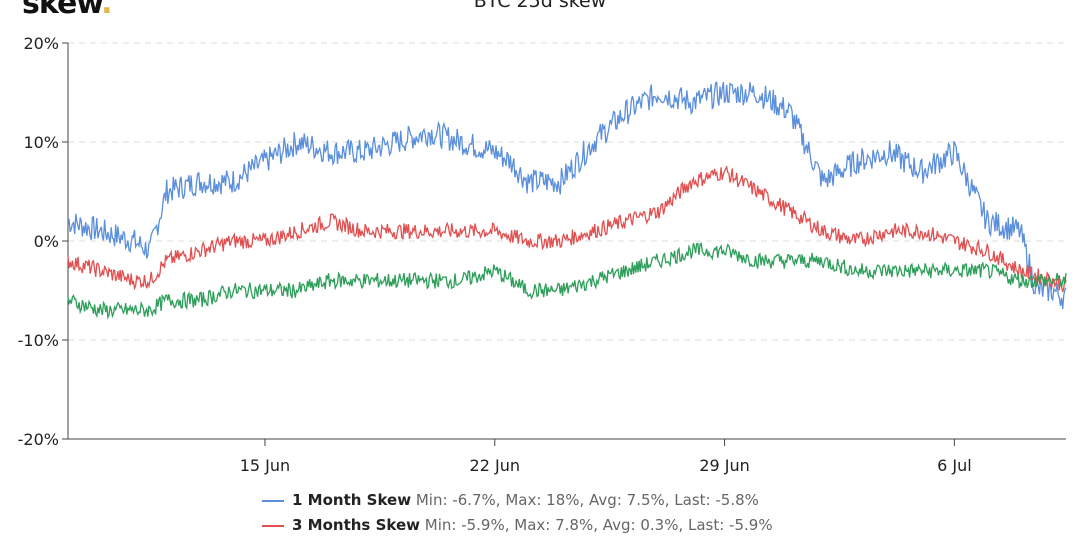 This screenshot has height=543, width=1080. I want to click on y-tick-label: 10%, so click(41, 142).